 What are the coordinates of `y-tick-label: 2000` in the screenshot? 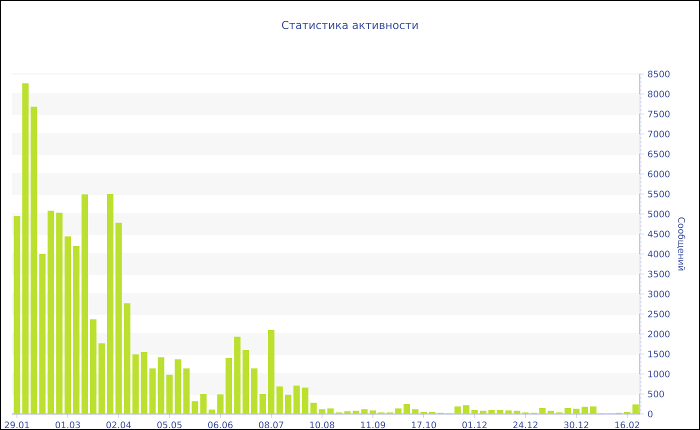 It's located at (659, 334).